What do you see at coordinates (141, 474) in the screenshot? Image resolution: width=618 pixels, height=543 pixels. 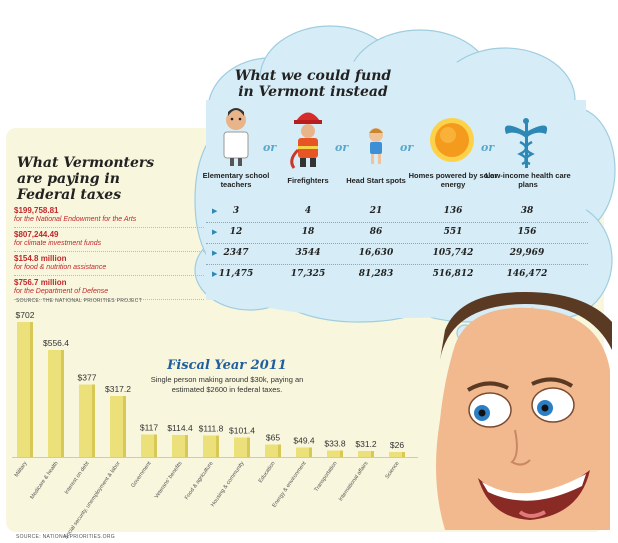 I see `category-label-4: Government` at bounding box center [141, 474].